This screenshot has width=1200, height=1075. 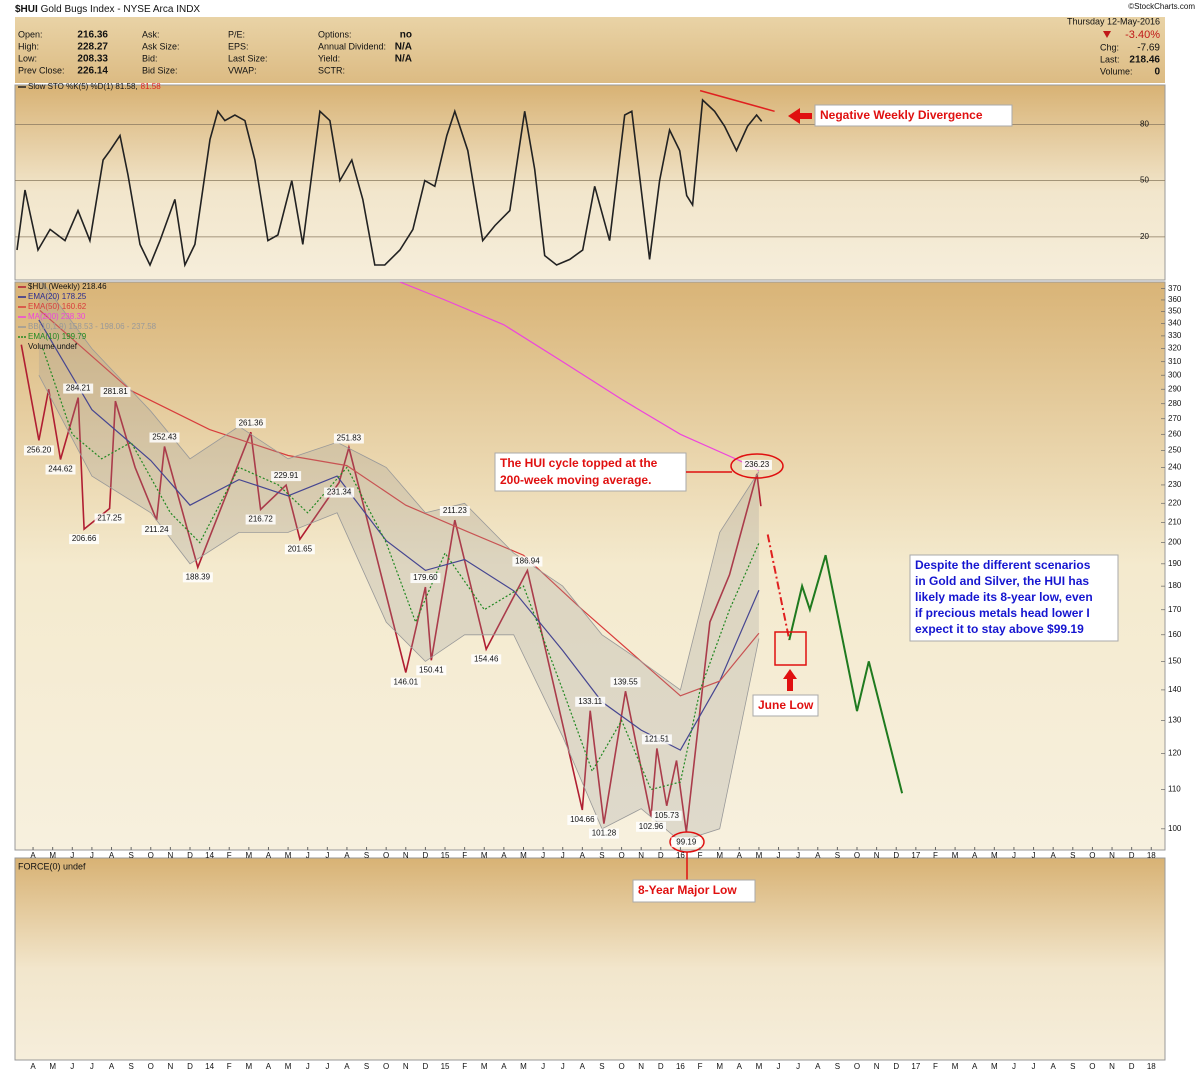 What do you see at coordinates (1175, 585) in the screenshot?
I see `y-tick-label: 180` at bounding box center [1175, 585].